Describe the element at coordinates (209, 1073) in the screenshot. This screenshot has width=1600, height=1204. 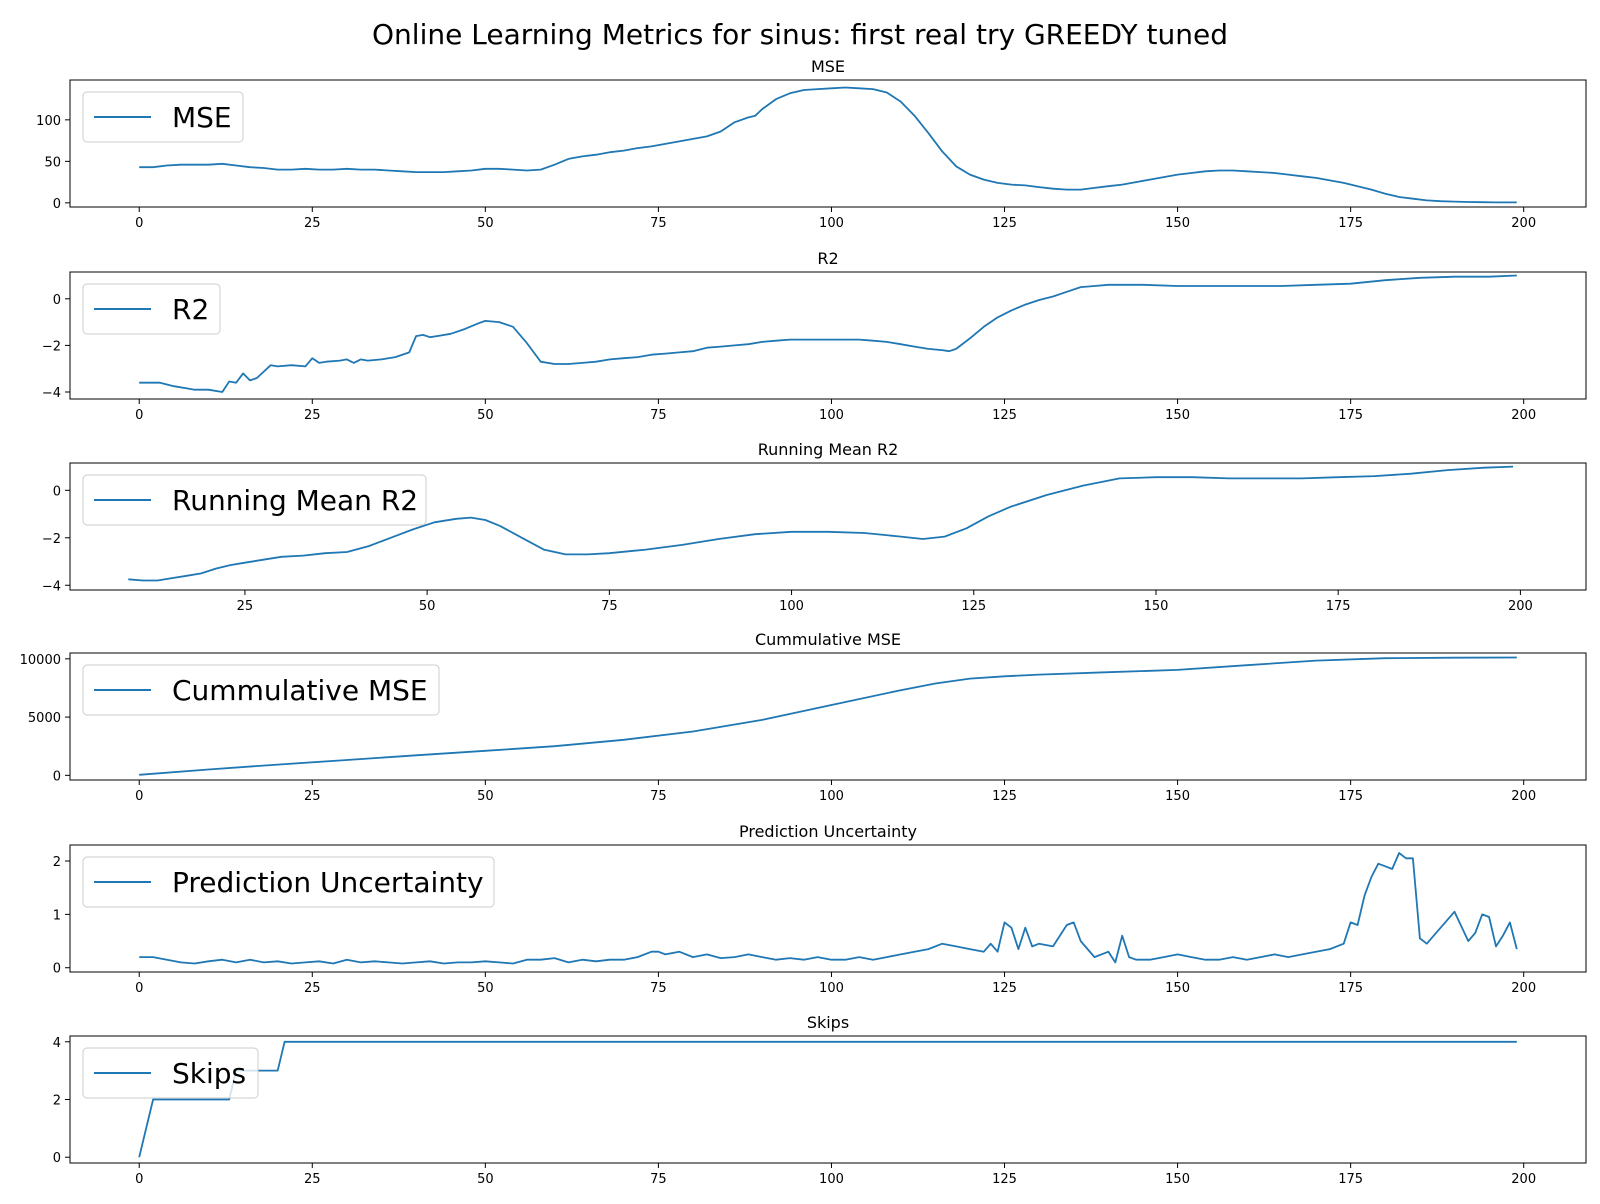
I see `legend-label: Skips` at that location.